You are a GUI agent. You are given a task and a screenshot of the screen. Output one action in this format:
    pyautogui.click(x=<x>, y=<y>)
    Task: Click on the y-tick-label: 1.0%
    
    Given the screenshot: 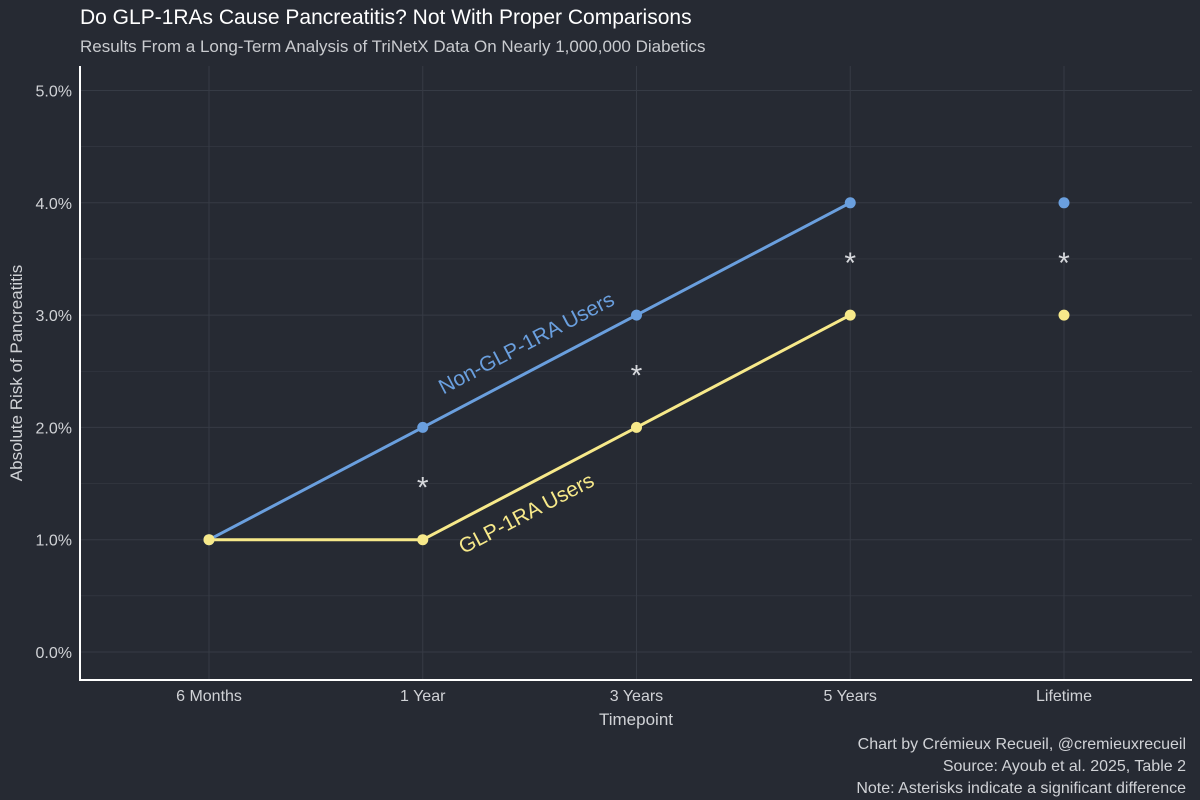 What is the action you would take?
    pyautogui.click(x=54, y=541)
    